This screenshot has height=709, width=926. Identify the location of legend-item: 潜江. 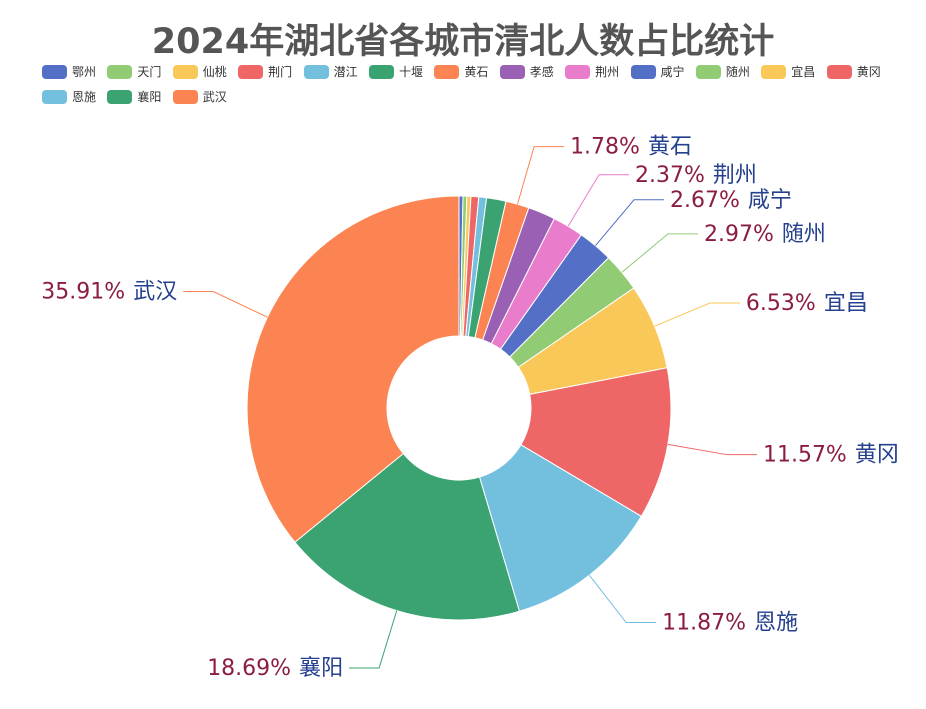
(330, 72).